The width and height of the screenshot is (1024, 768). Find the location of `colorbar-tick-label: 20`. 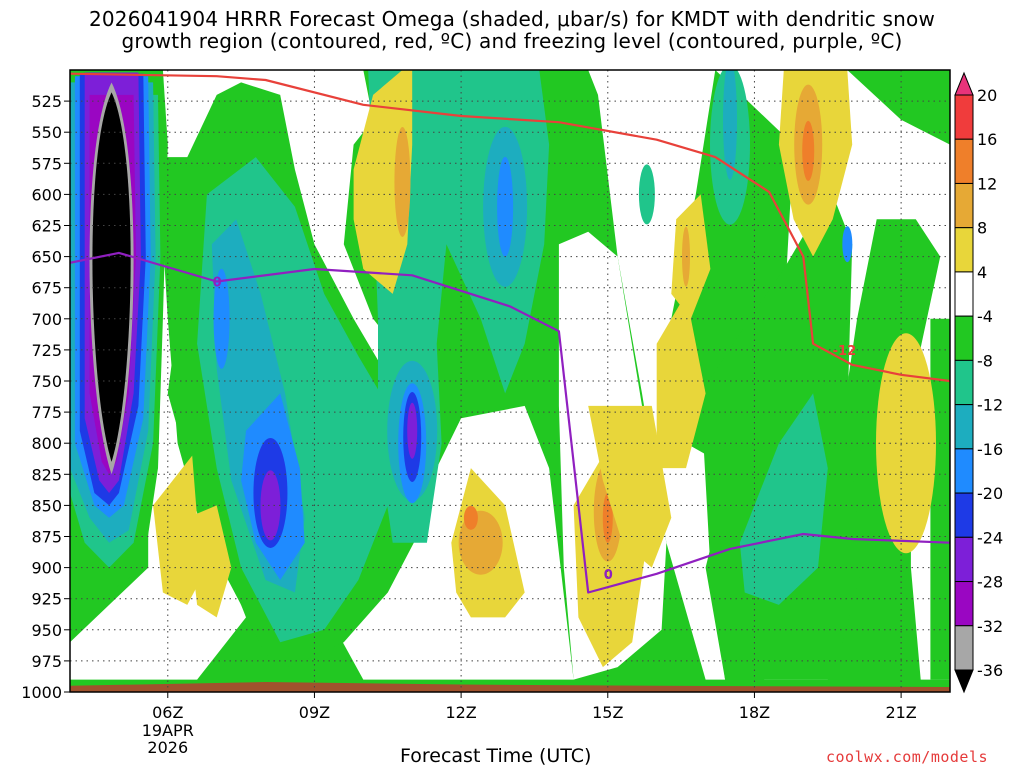

colorbar-tick-label: 20 is located at coordinates (987, 95).